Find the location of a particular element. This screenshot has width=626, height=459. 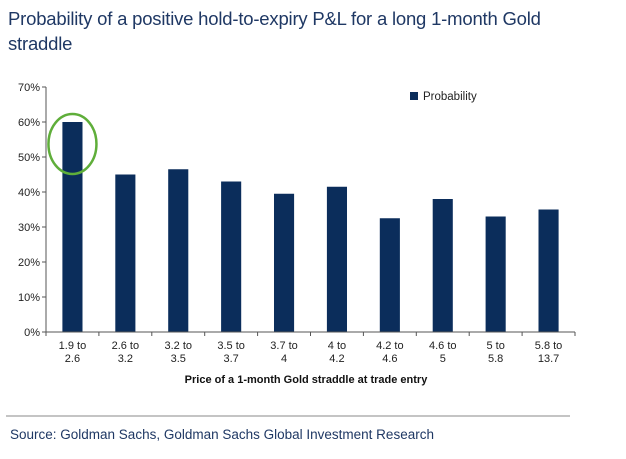

y-tick-label: 40% is located at coordinates (29, 193).